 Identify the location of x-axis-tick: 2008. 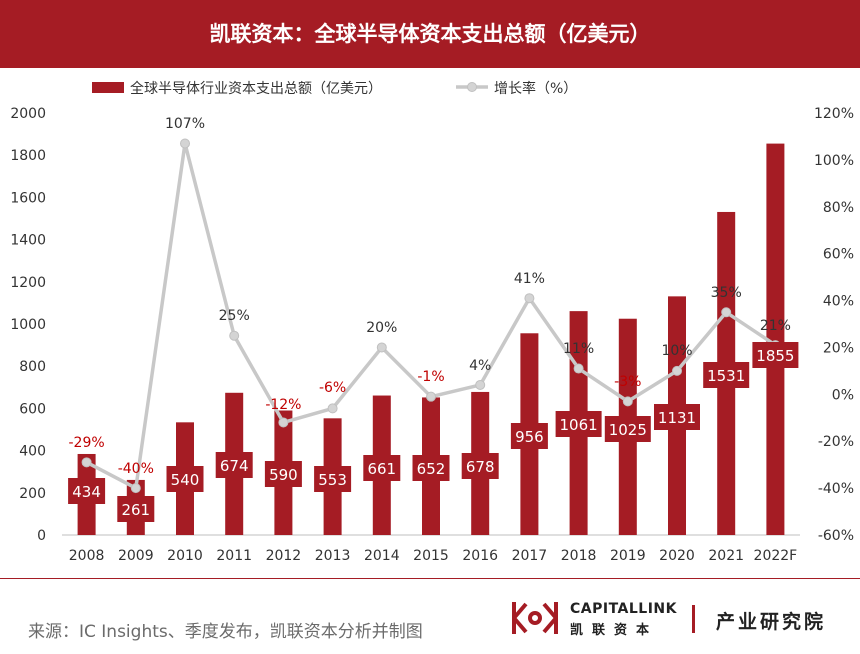
(87, 556).